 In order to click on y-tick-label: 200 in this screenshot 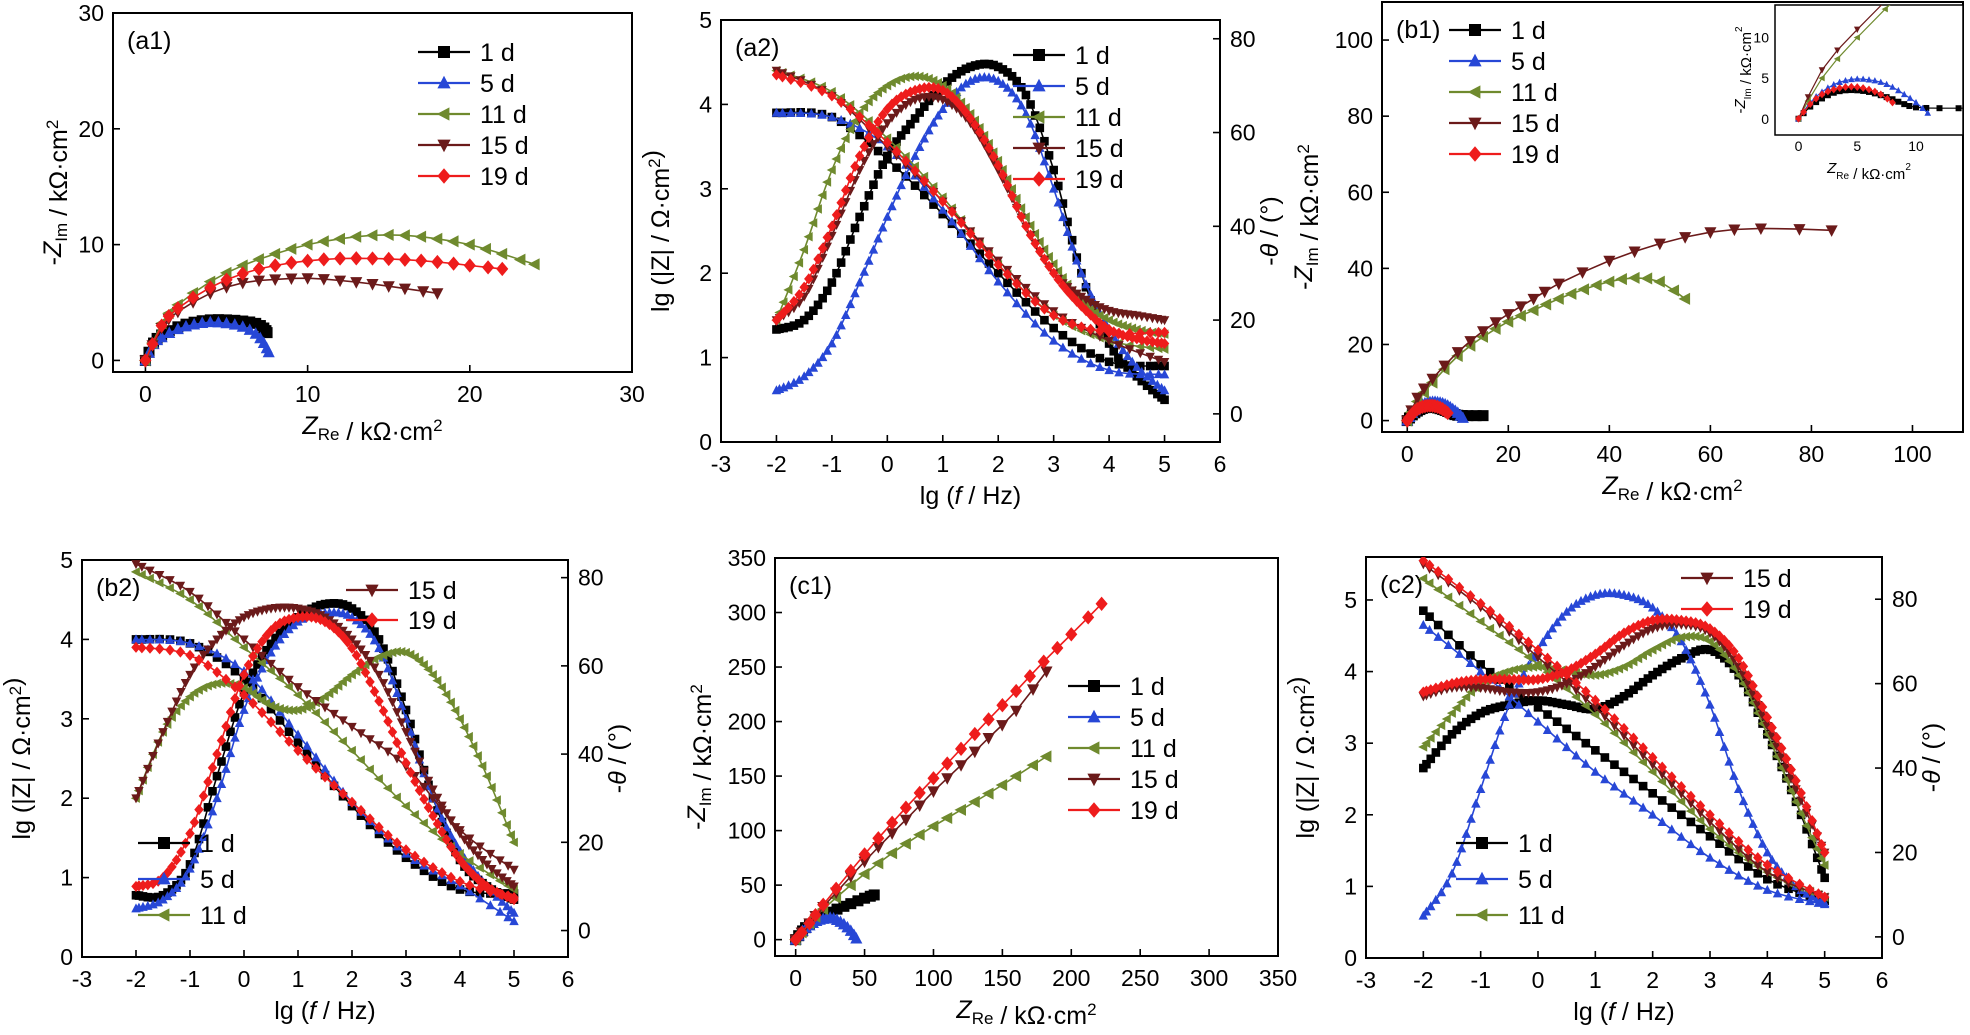, I will do `click(747, 722)`.